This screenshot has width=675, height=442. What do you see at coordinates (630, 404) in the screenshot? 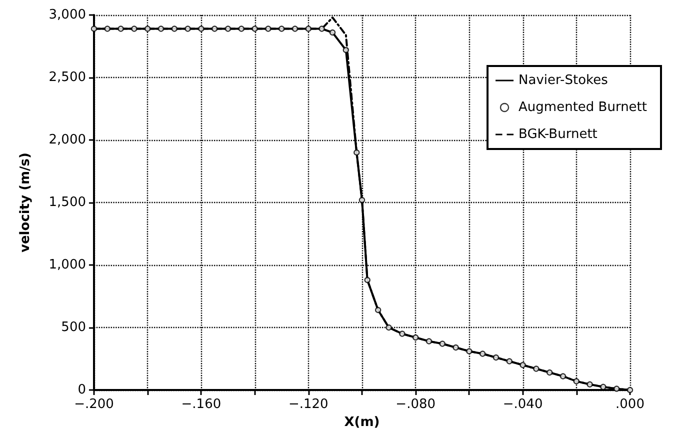
I see `x-tick-label: .000` at bounding box center [630, 404].